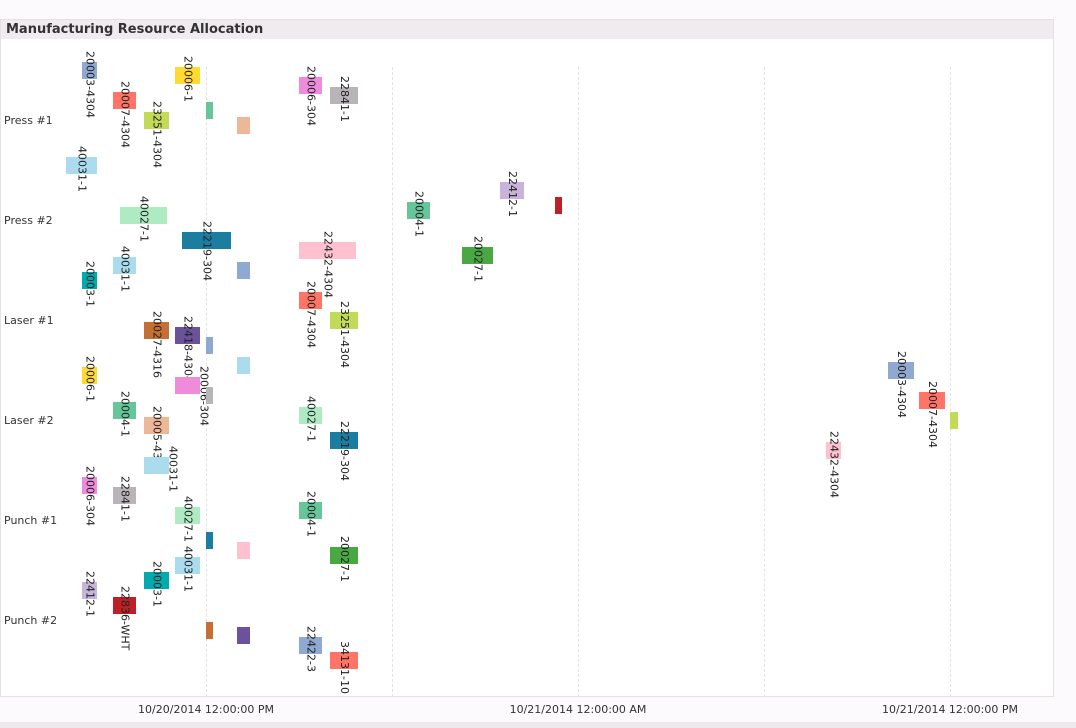  What do you see at coordinates (527, 29) in the screenshot?
I see `chart-title: Manufacturing Resource Allocation` at bounding box center [527, 29].